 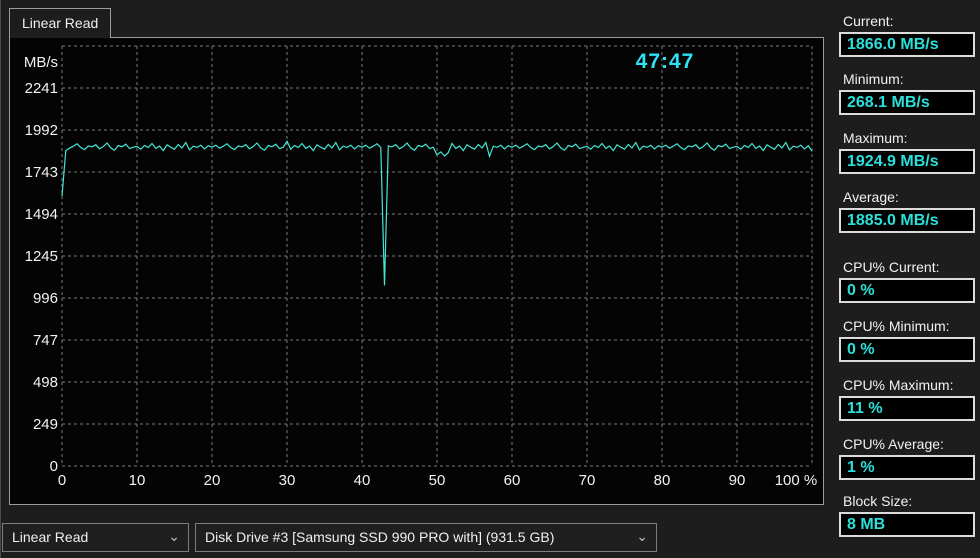 What do you see at coordinates (45, 424) in the screenshot?
I see `y-tick: 249` at bounding box center [45, 424].